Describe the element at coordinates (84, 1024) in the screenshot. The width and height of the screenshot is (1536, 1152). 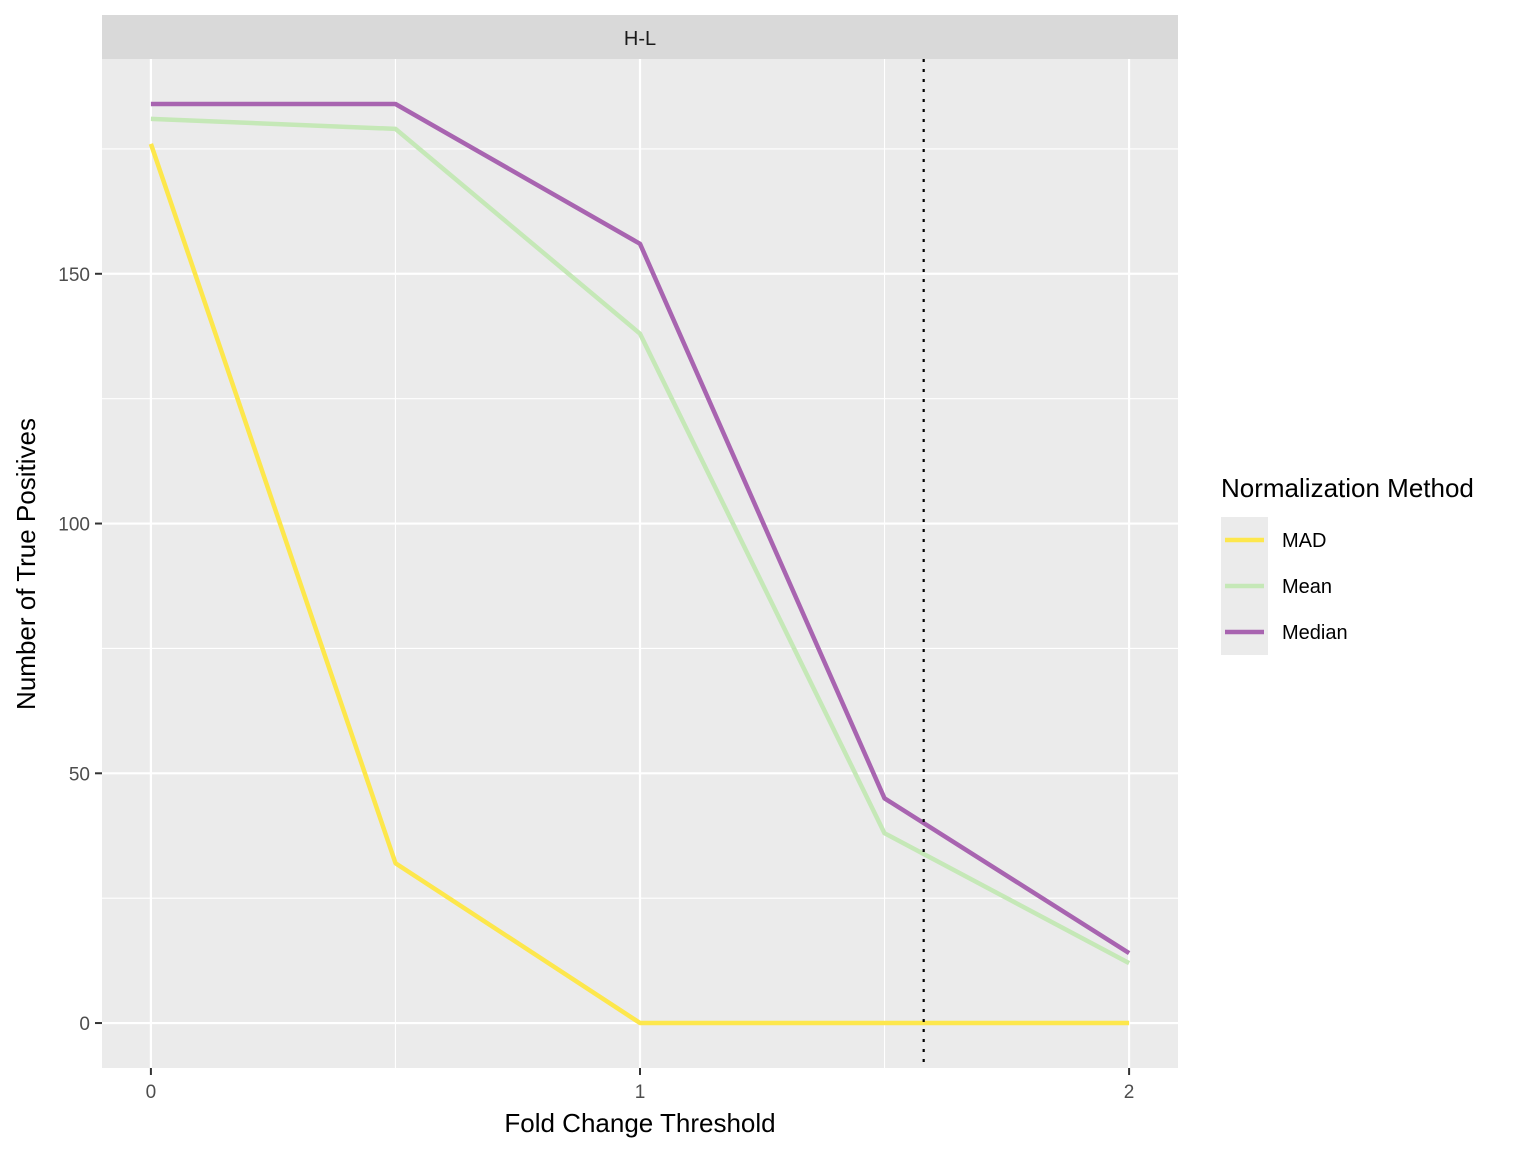
I see `y-tick-label: 0` at that location.